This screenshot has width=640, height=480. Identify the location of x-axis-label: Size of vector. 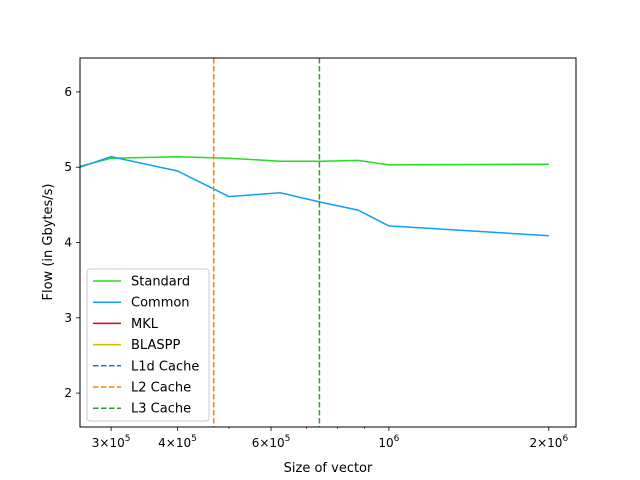
(328, 468).